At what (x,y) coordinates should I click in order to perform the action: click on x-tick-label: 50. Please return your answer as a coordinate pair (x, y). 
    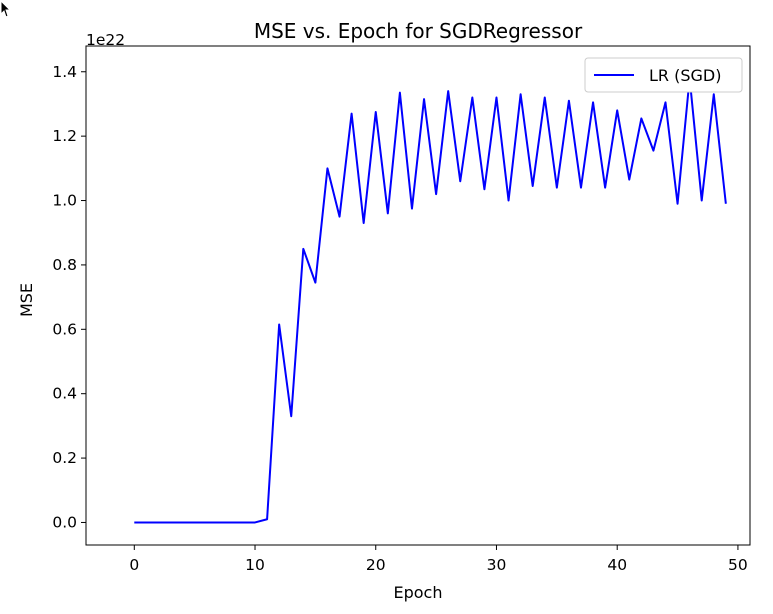
    Looking at the image, I should click on (738, 565).